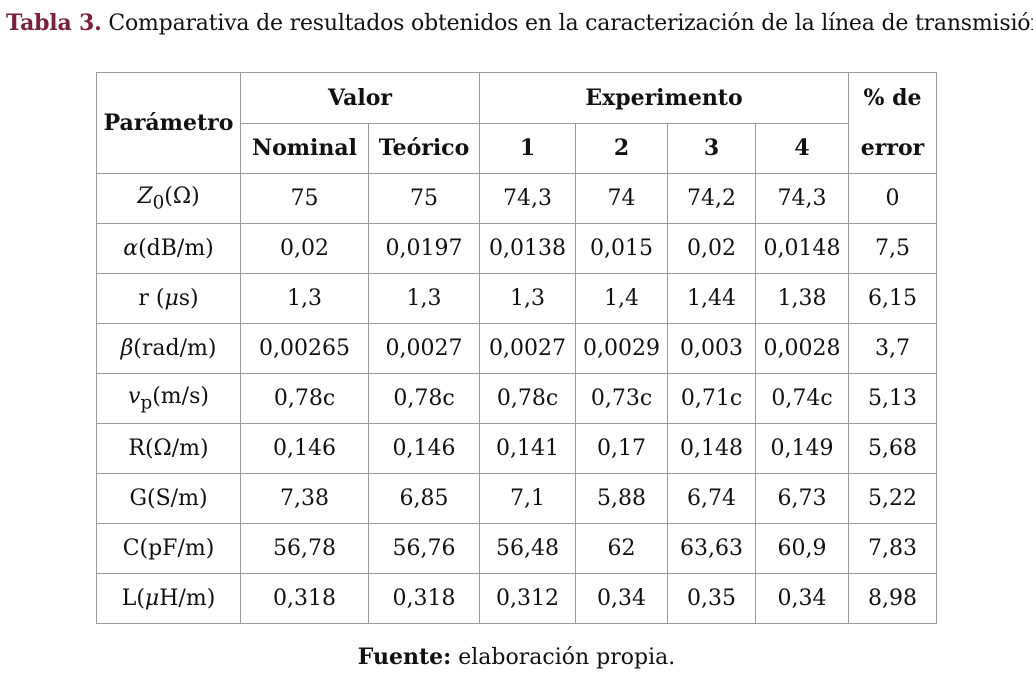 The width and height of the screenshot is (1033, 674). What do you see at coordinates (892, 298) in the screenshot?
I see `value-cell: 6,15` at bounding box center [892, 298].